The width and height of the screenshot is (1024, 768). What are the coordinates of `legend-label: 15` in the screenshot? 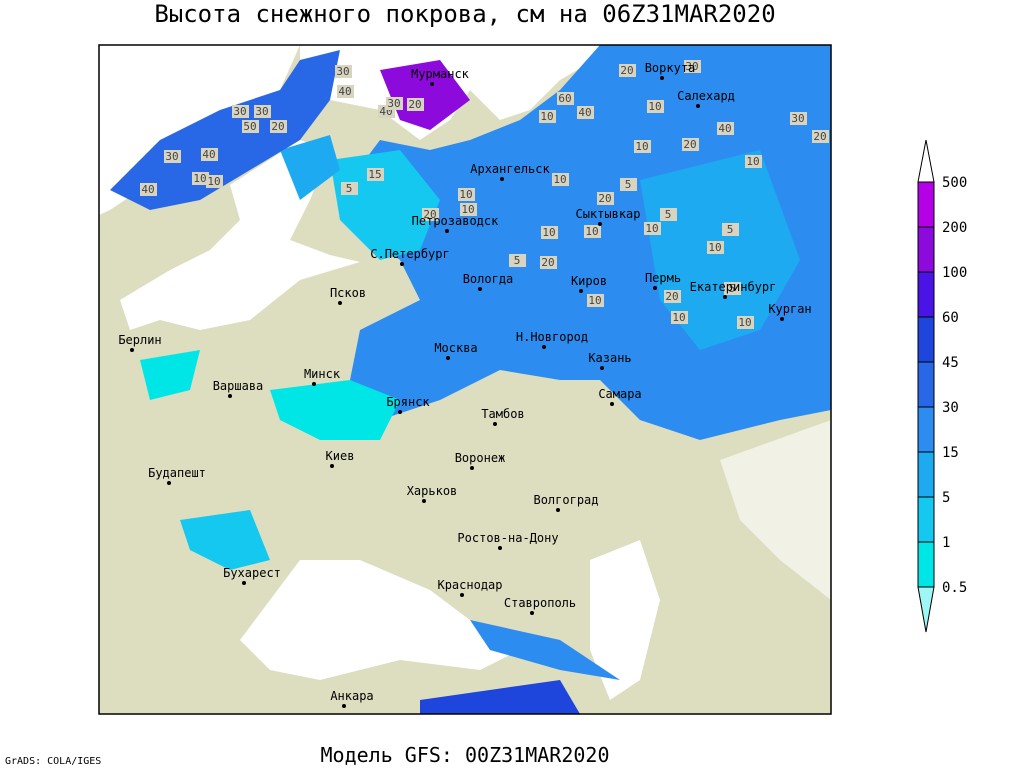 It's located at (950, 453).